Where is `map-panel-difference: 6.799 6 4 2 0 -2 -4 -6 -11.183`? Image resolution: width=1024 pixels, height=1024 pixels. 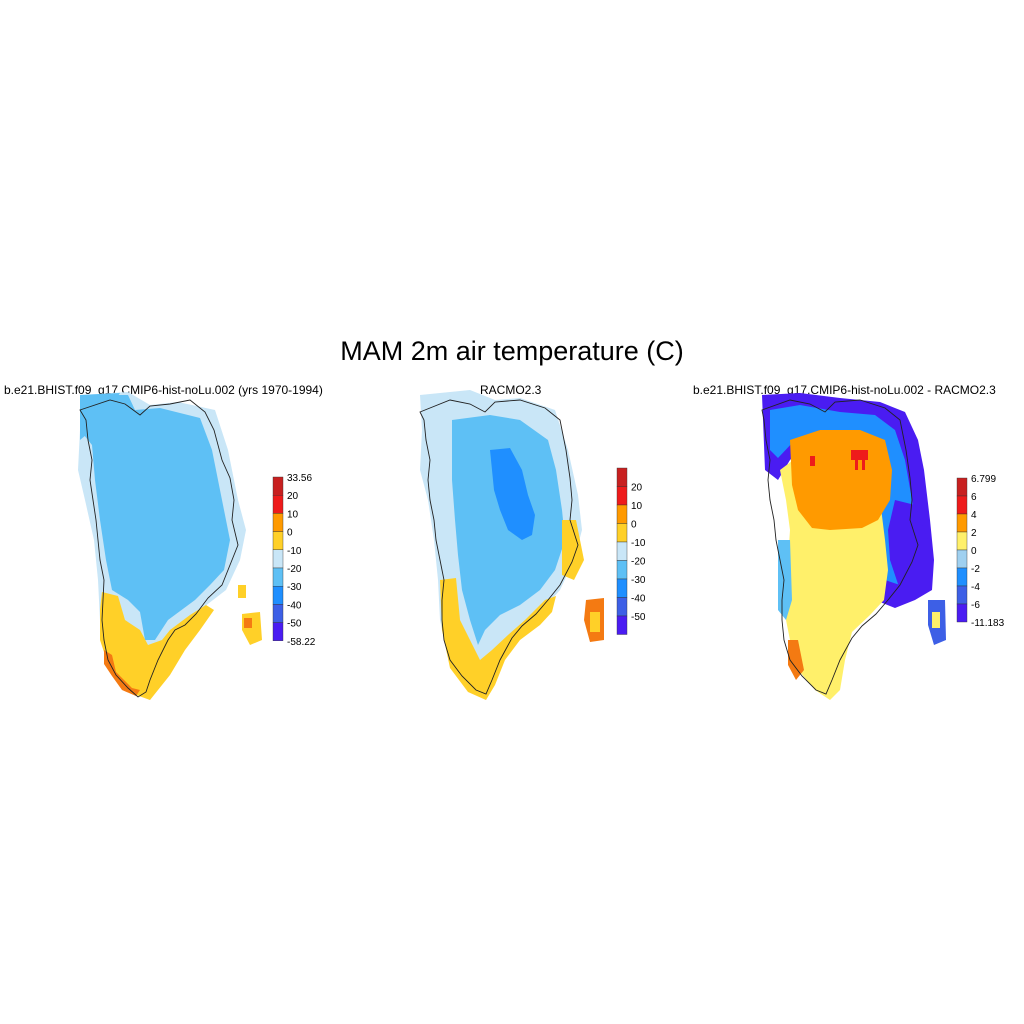 map-panel-difference: 6.799 6 4 2 0 -2 -4 -6 -11.183 is located at coordinates (883, 546).